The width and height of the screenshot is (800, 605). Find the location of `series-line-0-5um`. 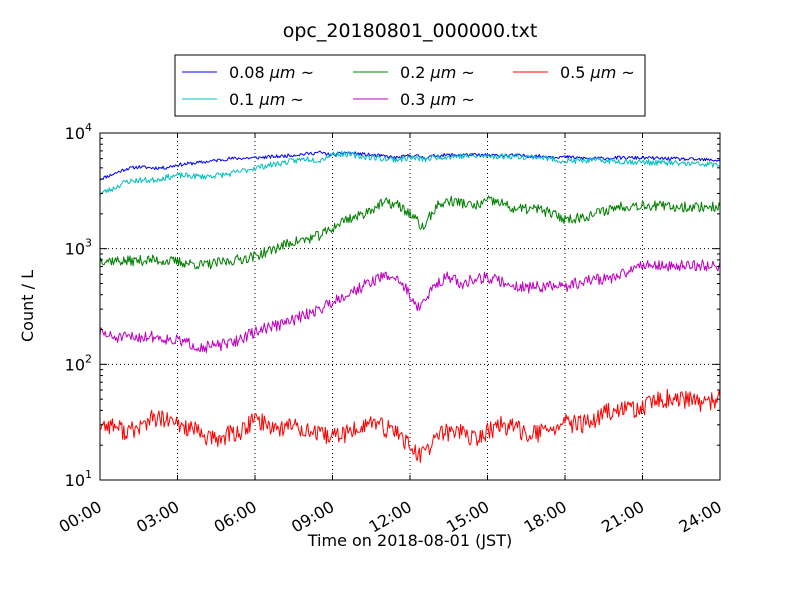

series-line-0-5um is located at coordinates (410, 426).